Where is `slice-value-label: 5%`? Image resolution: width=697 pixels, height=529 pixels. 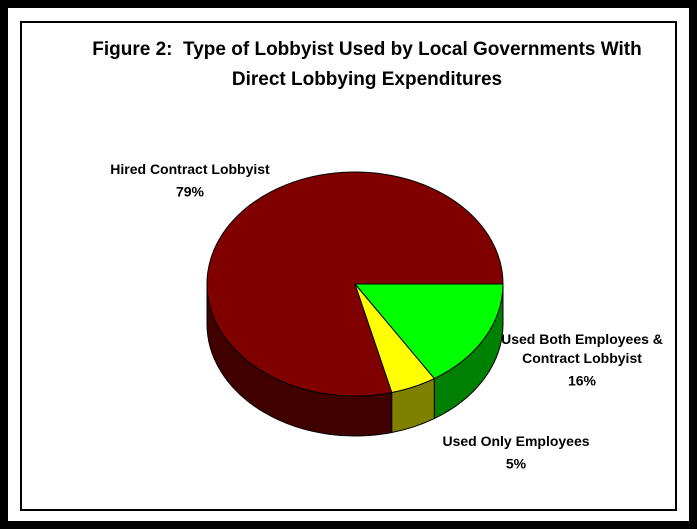
slice-value-label: 5% is located at coordinates (516, 464).